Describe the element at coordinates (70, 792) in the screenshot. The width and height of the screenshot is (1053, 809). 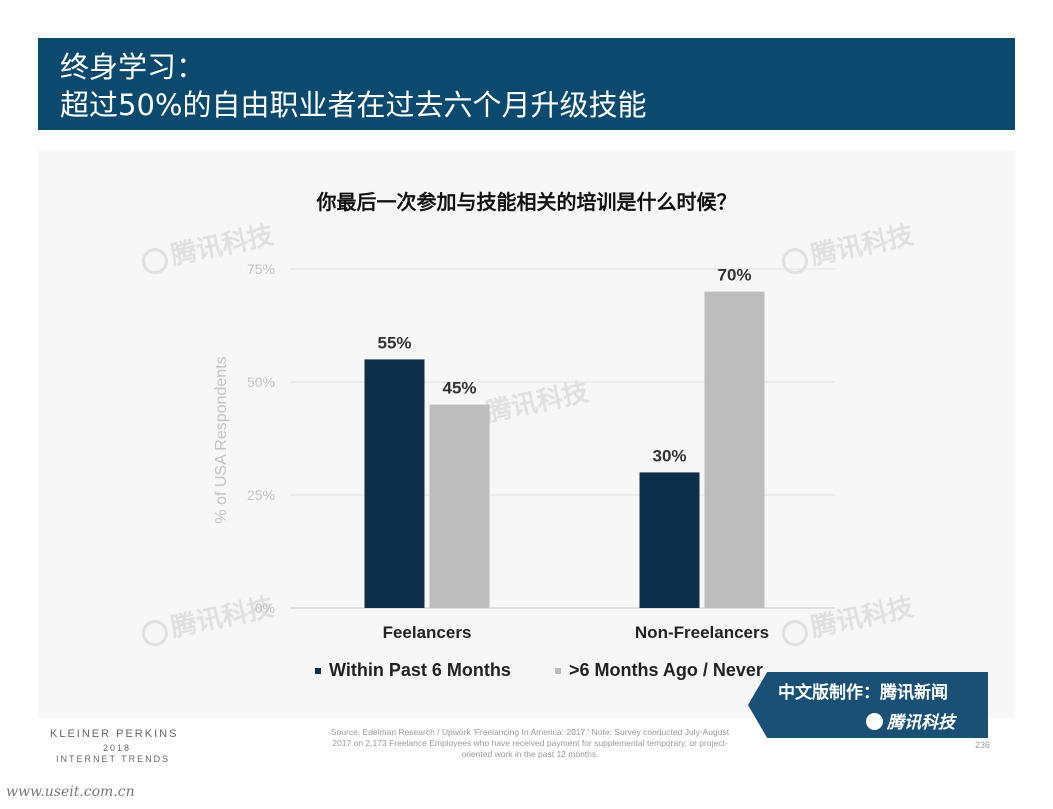
I see `site-watermark: www.useit.com.cn` at that location.